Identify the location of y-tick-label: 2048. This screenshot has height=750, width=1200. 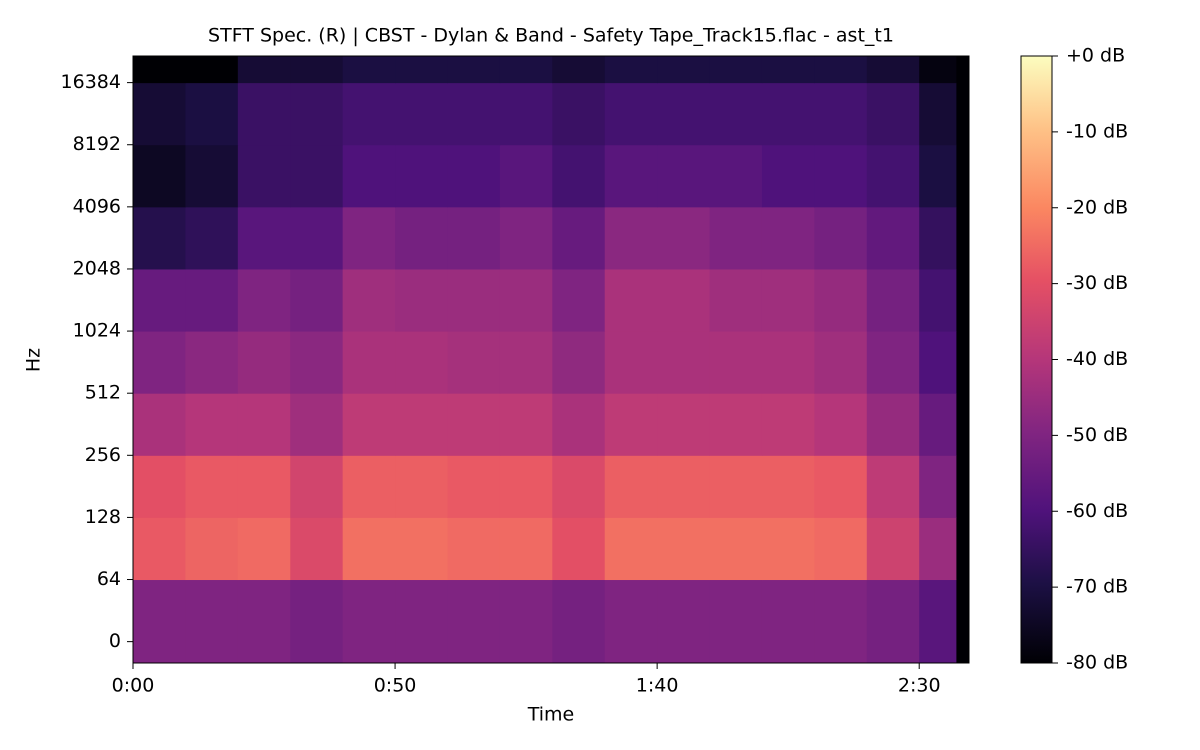
(97, 268).